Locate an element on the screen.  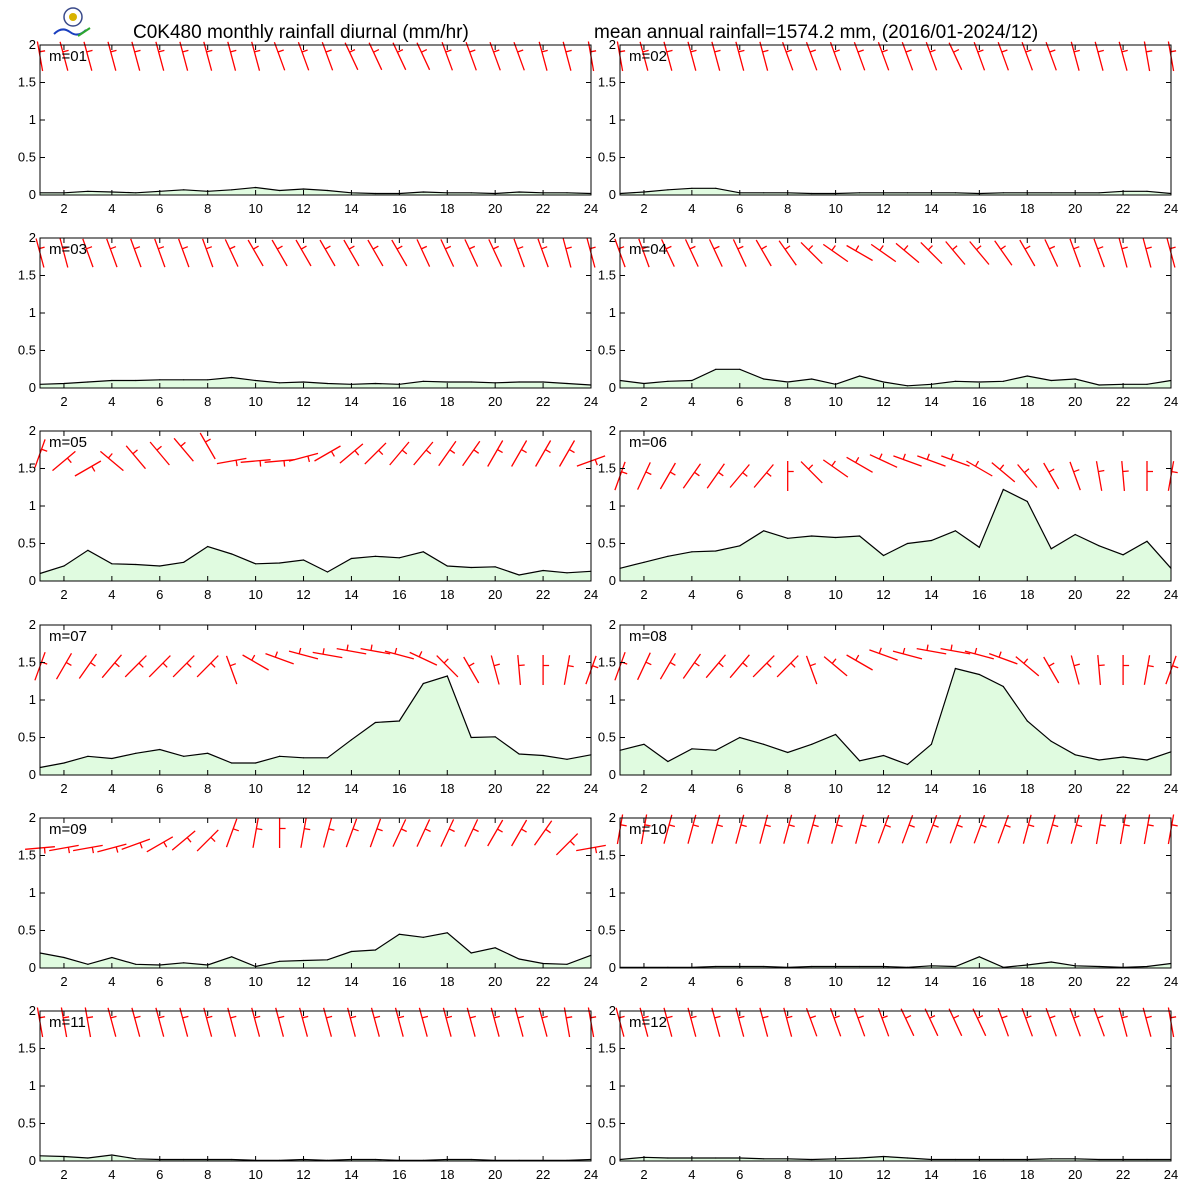
y-tick-label: 0.5 is located at coordinates (27, 930).